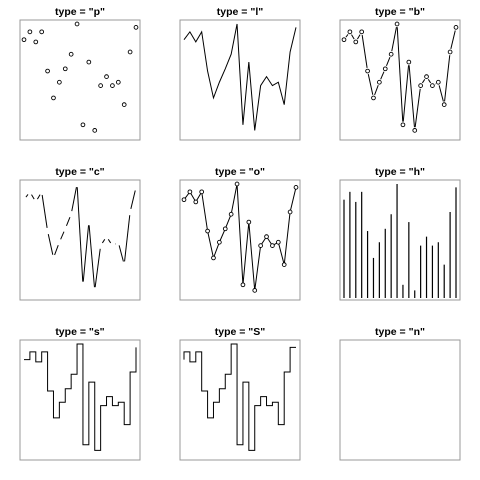 This screenshot has width=480, height=480. I want to click on panel-title: type = "o", so click(240, 172).